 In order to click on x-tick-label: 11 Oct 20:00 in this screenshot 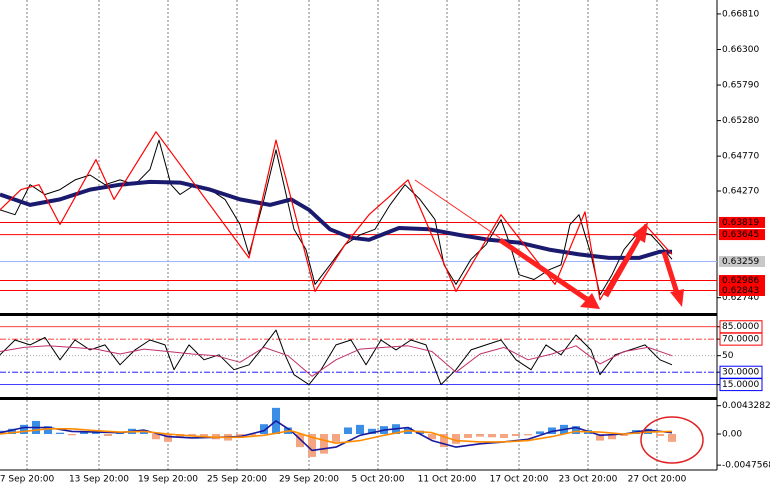, I will do `click(447, 480)`.